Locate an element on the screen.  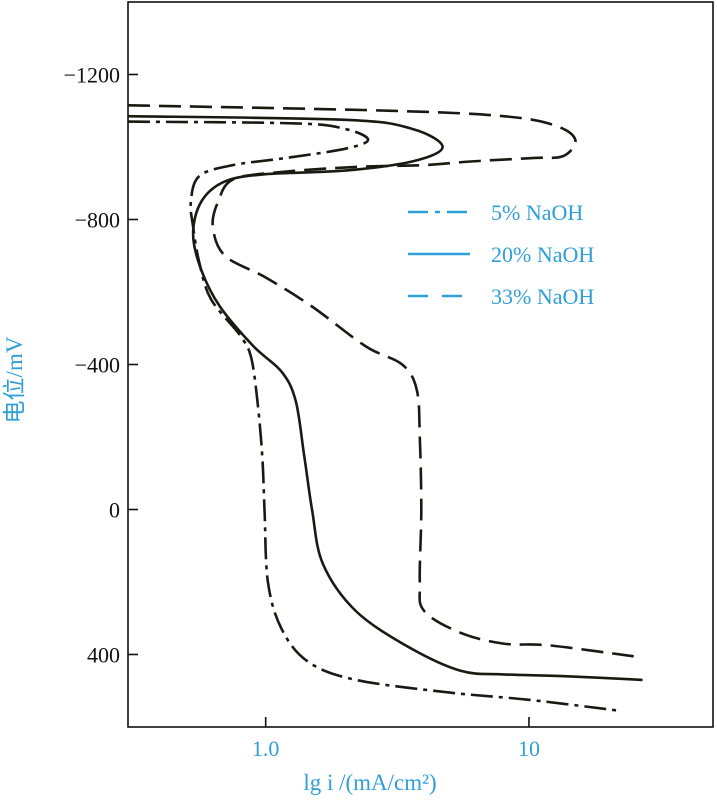
x-tick-label: 10 is located at coordinates (529, 748).